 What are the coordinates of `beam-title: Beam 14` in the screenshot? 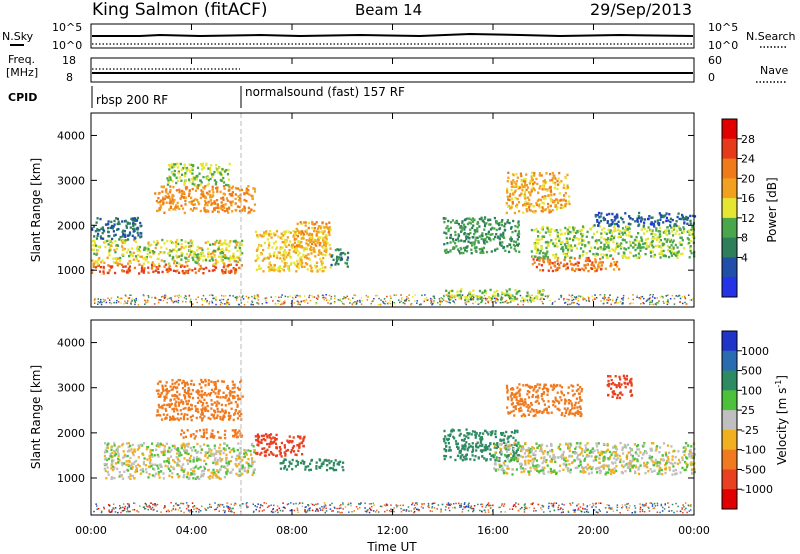 It's located at (388, 10).